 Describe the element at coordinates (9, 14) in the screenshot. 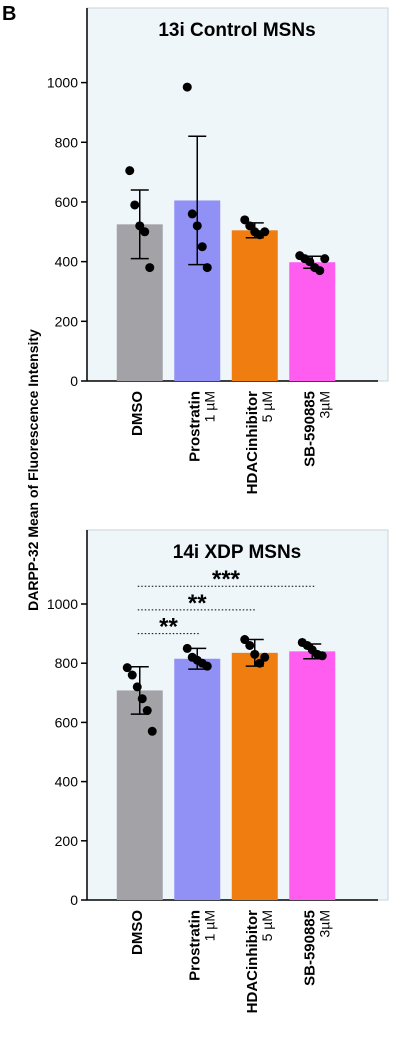

I see `panel-label: B` at that location.